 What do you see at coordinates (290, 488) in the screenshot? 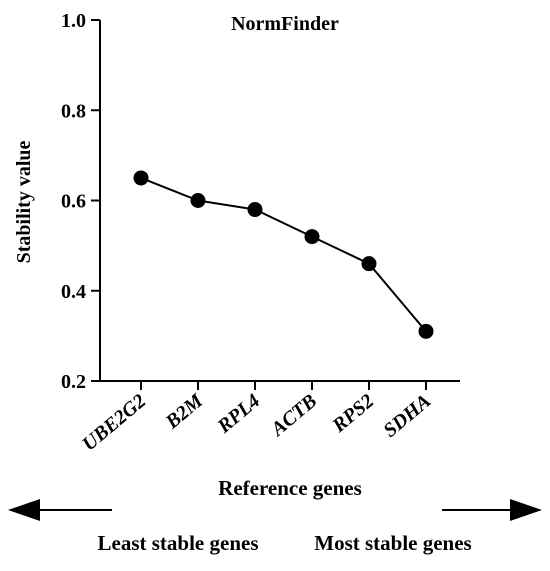
I see `x-axis-label: Reference genes` at bounding box center [290, 488].